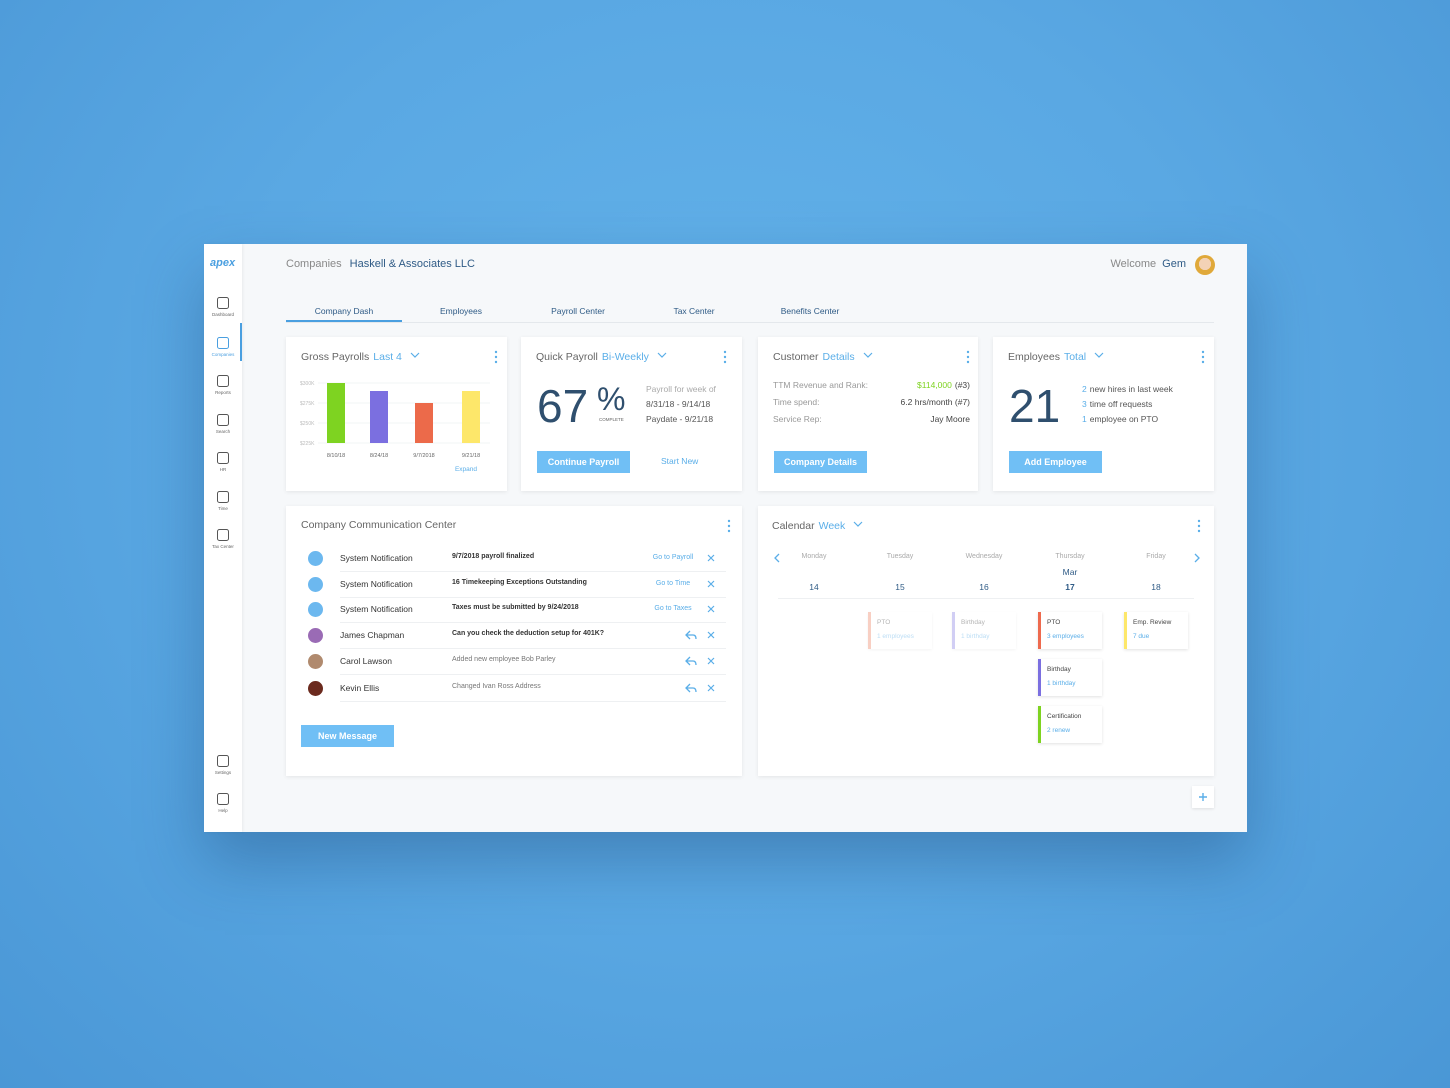 The height and width of the screenshot is (1088, 1450). What do you see at coordinates (578, 311) in the screenshot?
I see `tab: Payroll Center` at bounding box center [578, 311].